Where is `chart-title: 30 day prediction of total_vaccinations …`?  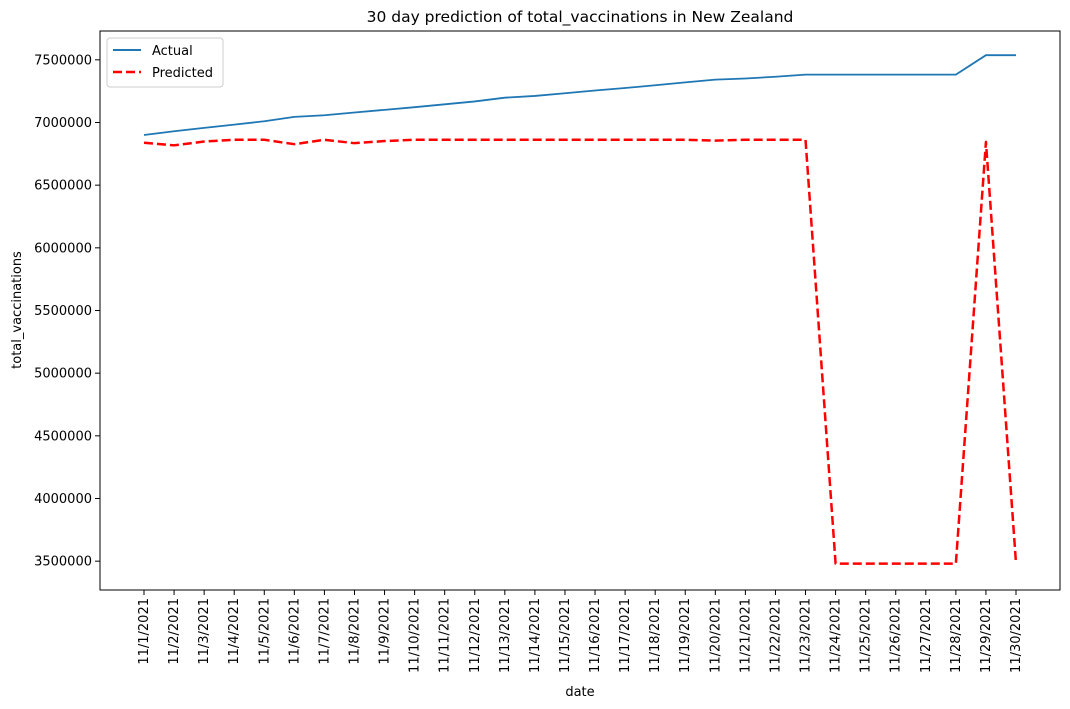
chart-title: 30 day prediction of total_vaccinations … is located at coordinates (580, 17).